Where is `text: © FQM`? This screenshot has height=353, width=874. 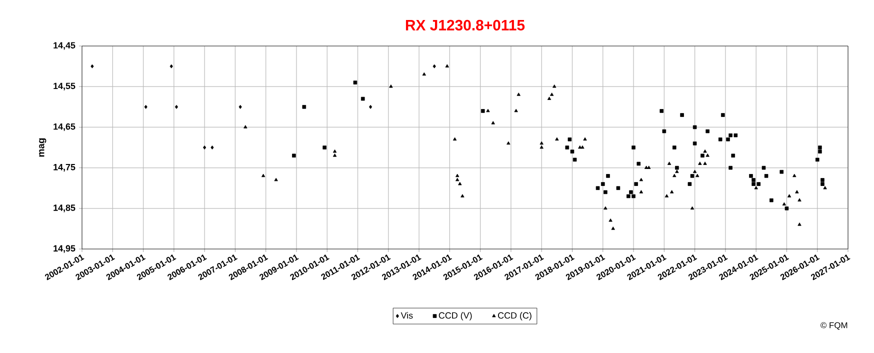 text: © FQM is located at coordinates (834, 326).